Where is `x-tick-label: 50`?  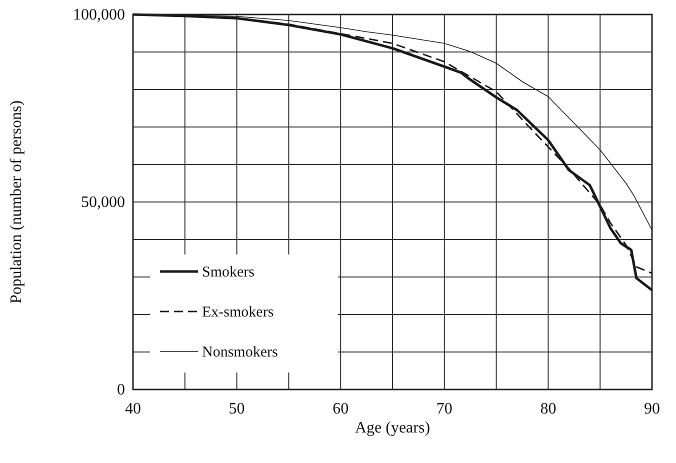
x-tick-label: 50 is located at coordinates (236, 409).